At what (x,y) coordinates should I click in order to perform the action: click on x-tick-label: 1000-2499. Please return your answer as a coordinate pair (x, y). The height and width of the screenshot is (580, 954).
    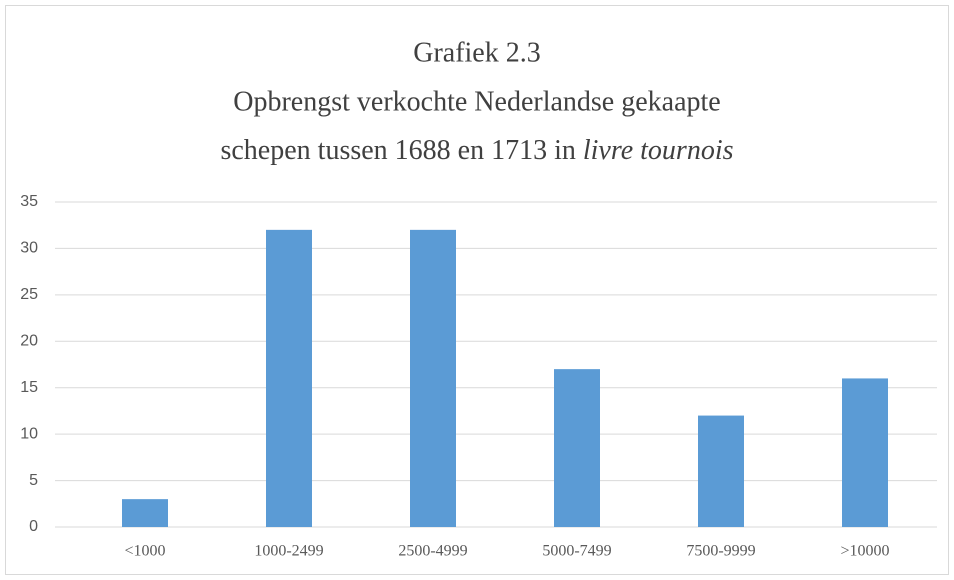
    Looking at the image, I should click on (288, 551).